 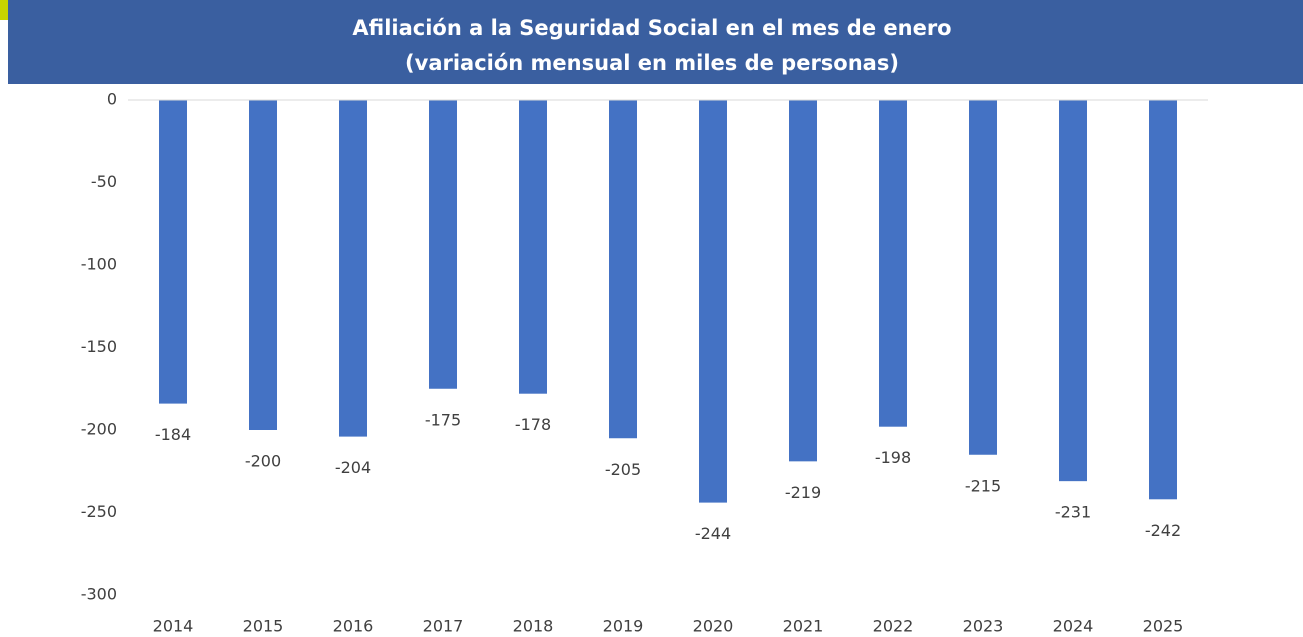 What do you see at coordinates (983, 626) in the screenshot?
I see `x-tick-label: 2023` at bounding box center [983, 626].